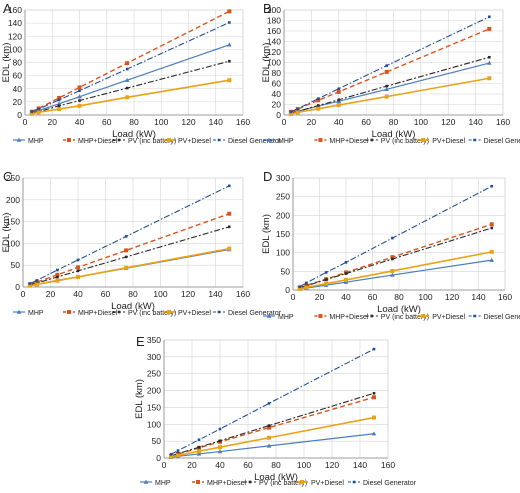 The width and height of the screenshot is (520, 493). I want to click on panel-e-ytick-label: 0, so click(158, 458).